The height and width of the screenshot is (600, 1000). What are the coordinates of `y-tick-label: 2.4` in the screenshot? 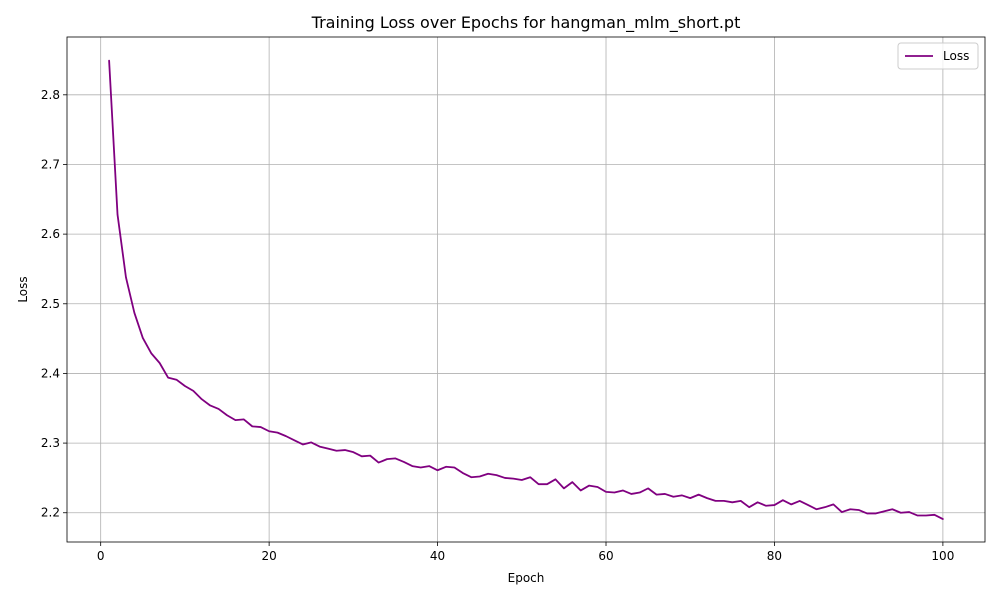 It's located at (50, 373).